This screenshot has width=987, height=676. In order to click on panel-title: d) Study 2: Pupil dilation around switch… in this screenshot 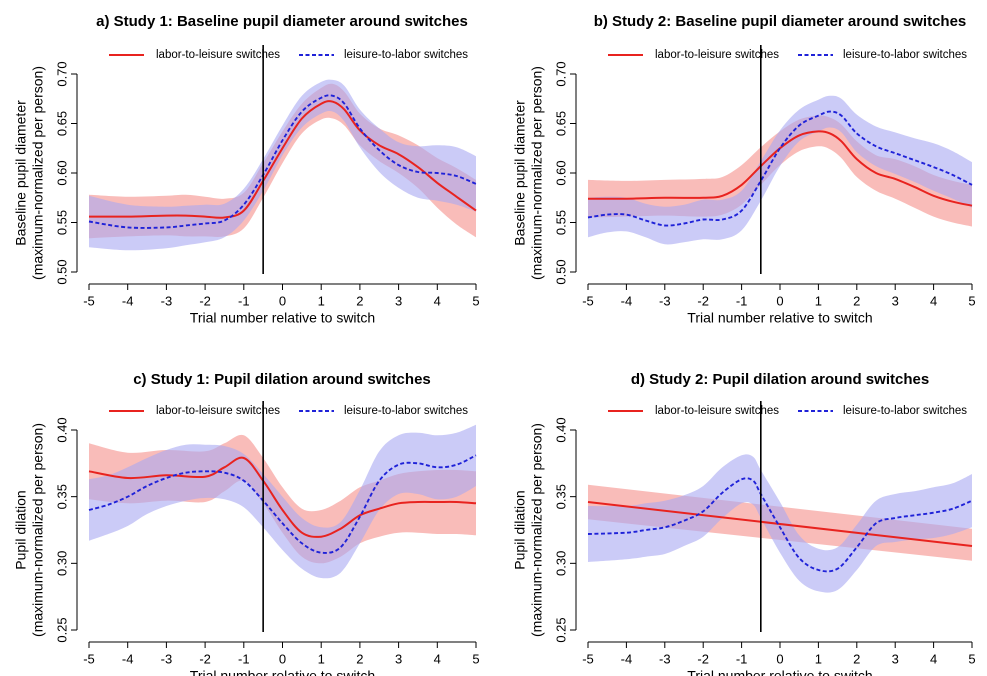, I will do `click(780, 379)`.